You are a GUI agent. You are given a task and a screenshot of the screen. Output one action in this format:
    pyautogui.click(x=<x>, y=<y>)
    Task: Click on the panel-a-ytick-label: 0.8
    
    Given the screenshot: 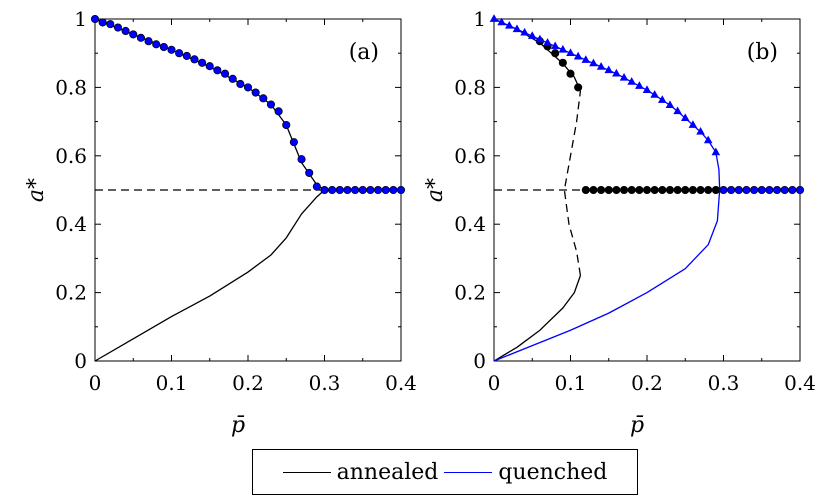 What is the action you would take?
    pyautogui.click(x=71, y=87)
    